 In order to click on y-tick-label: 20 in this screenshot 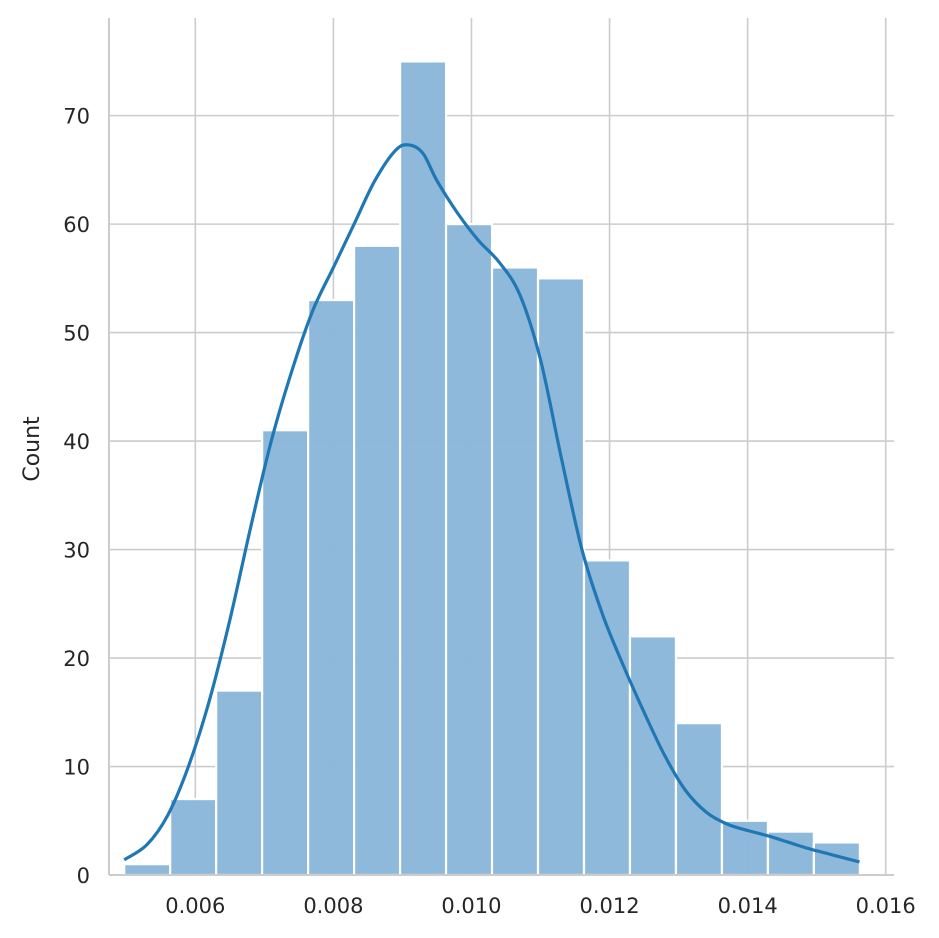, I will do `click(76, 659)`.